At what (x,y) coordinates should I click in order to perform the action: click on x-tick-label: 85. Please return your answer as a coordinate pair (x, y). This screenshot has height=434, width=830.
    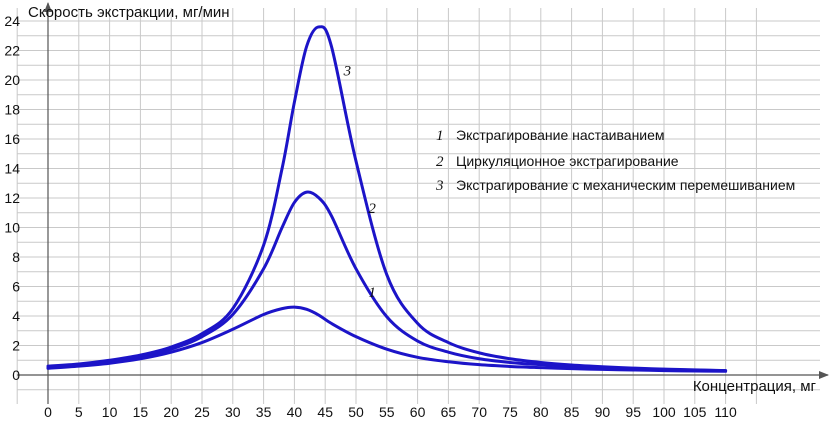
    Looking at the image, I should click on (572, 412).